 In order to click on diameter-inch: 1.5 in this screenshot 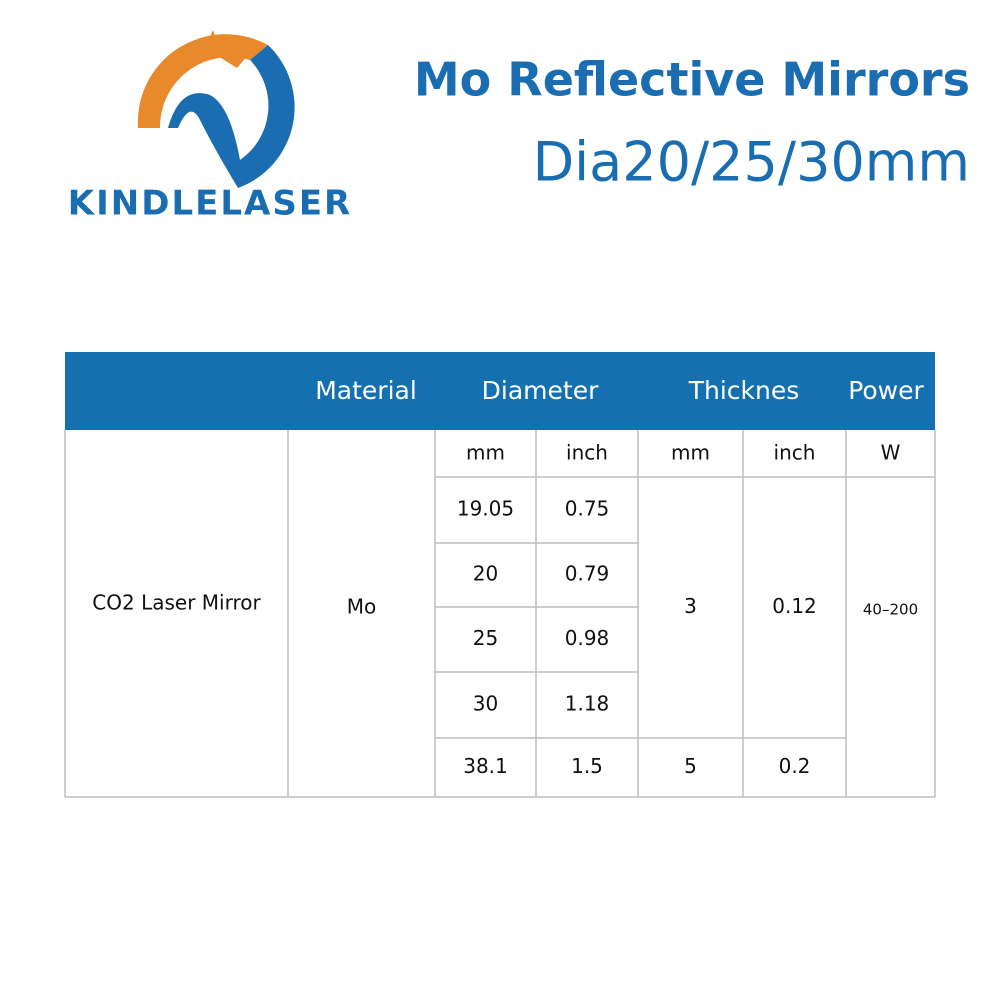, I will do `click(587, 766)`.